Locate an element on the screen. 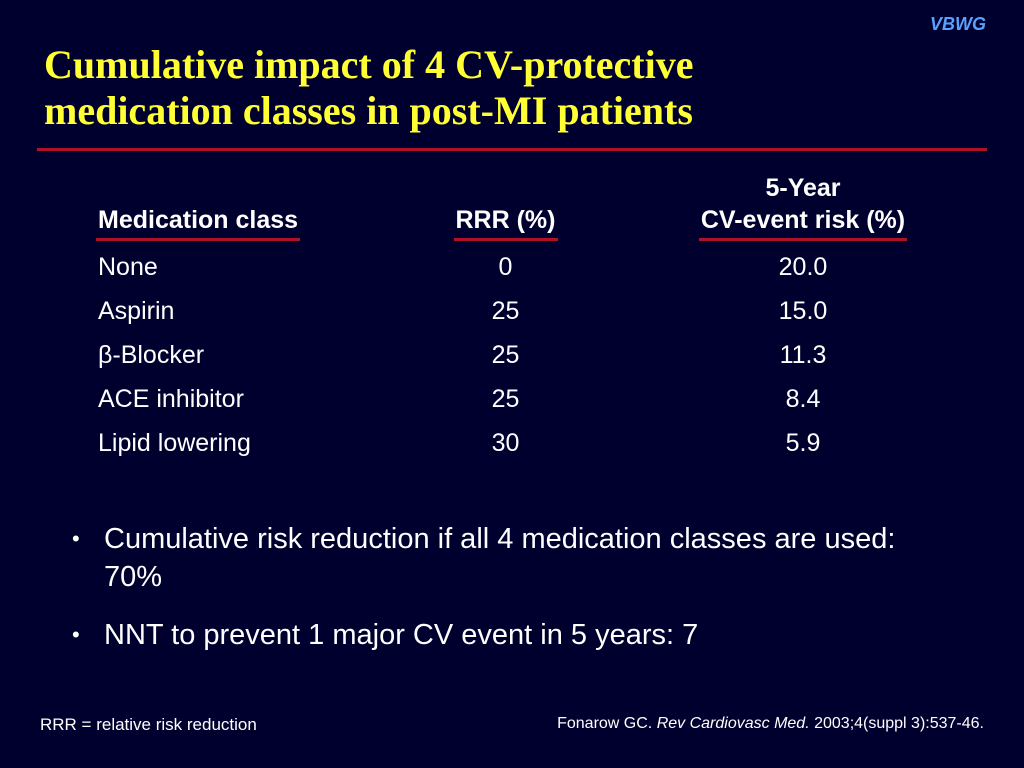 The image size is (1024, 768). brand-logo-text: VBWG is located at coordinates (958, 24).